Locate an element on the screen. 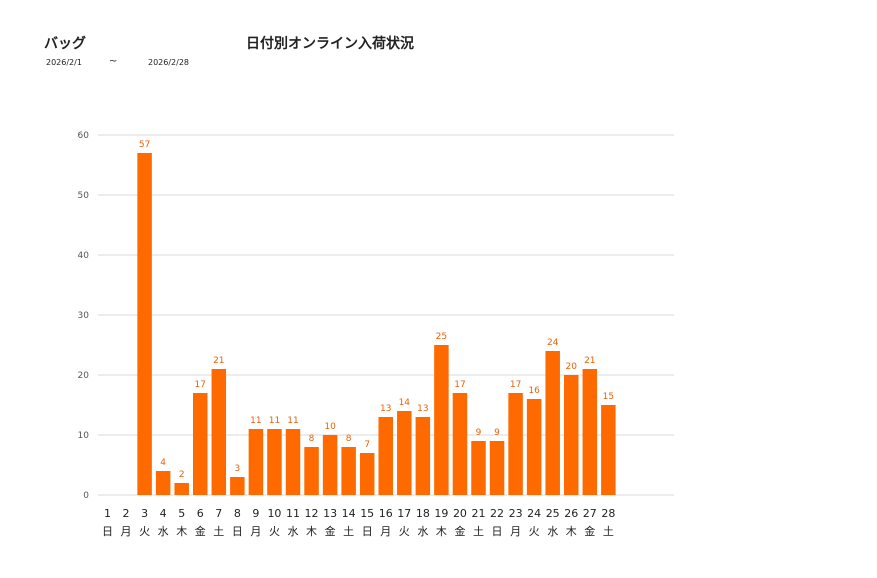 This screenshot has height=578, width=877. data-label: 10 is located at coordinates (330, 427).